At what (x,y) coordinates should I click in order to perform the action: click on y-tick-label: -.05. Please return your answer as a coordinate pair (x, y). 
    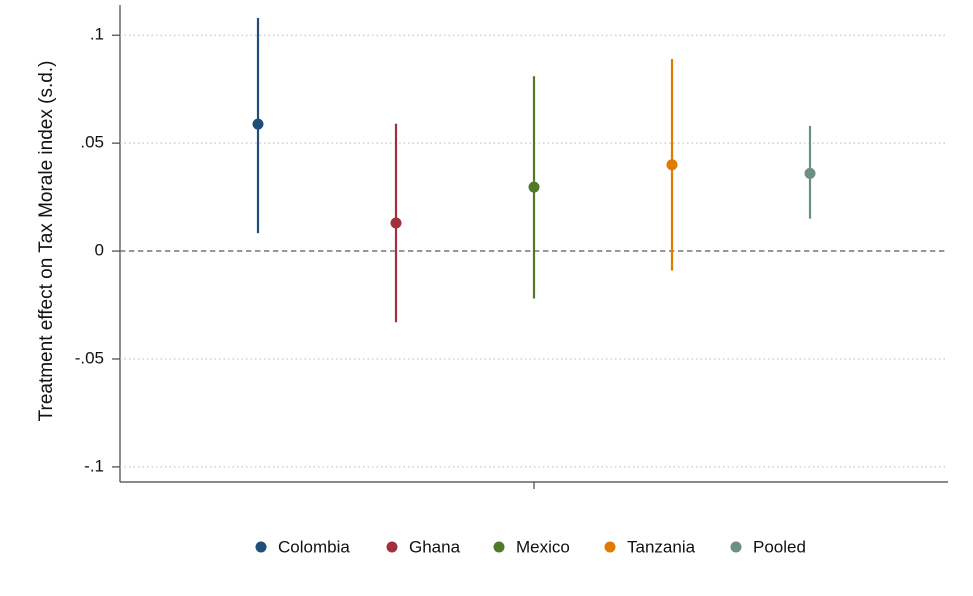
    Looking at the image, I should click on (89, 357).